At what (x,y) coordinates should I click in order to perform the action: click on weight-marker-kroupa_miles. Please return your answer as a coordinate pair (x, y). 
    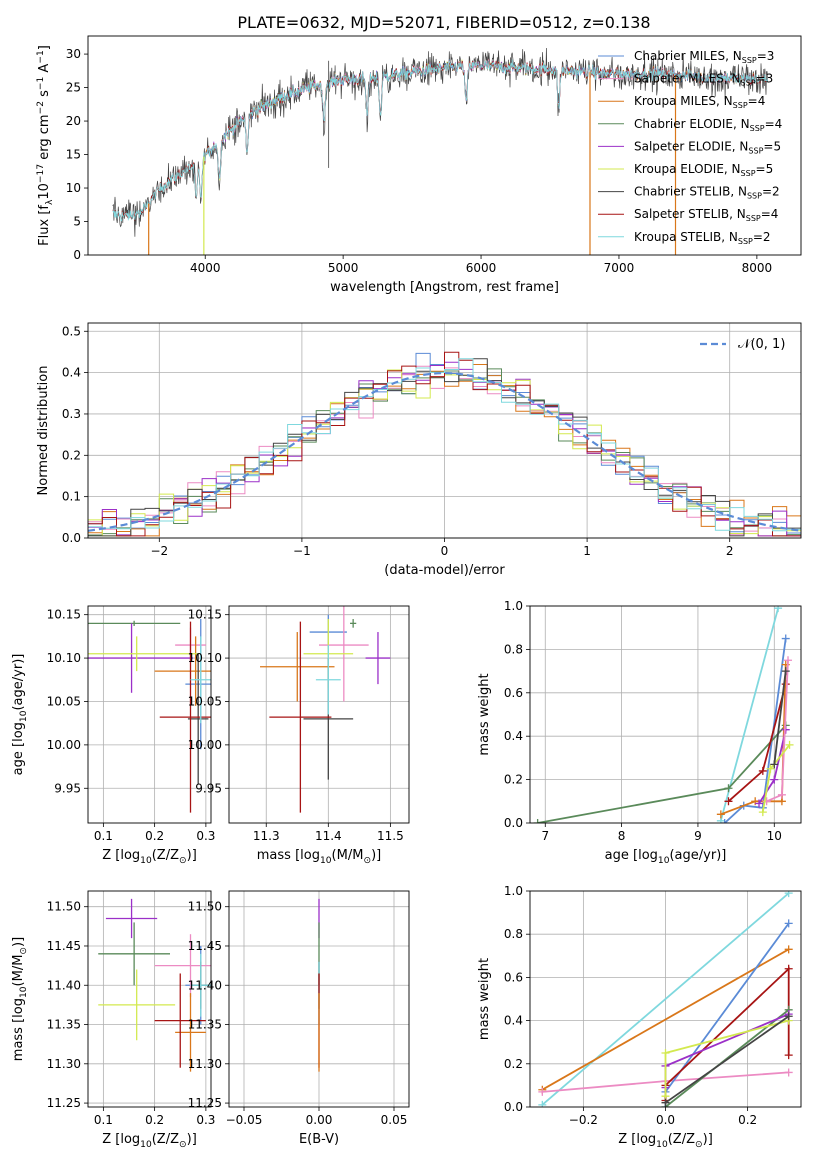
    Looking at the image, I should click on (720, 814).